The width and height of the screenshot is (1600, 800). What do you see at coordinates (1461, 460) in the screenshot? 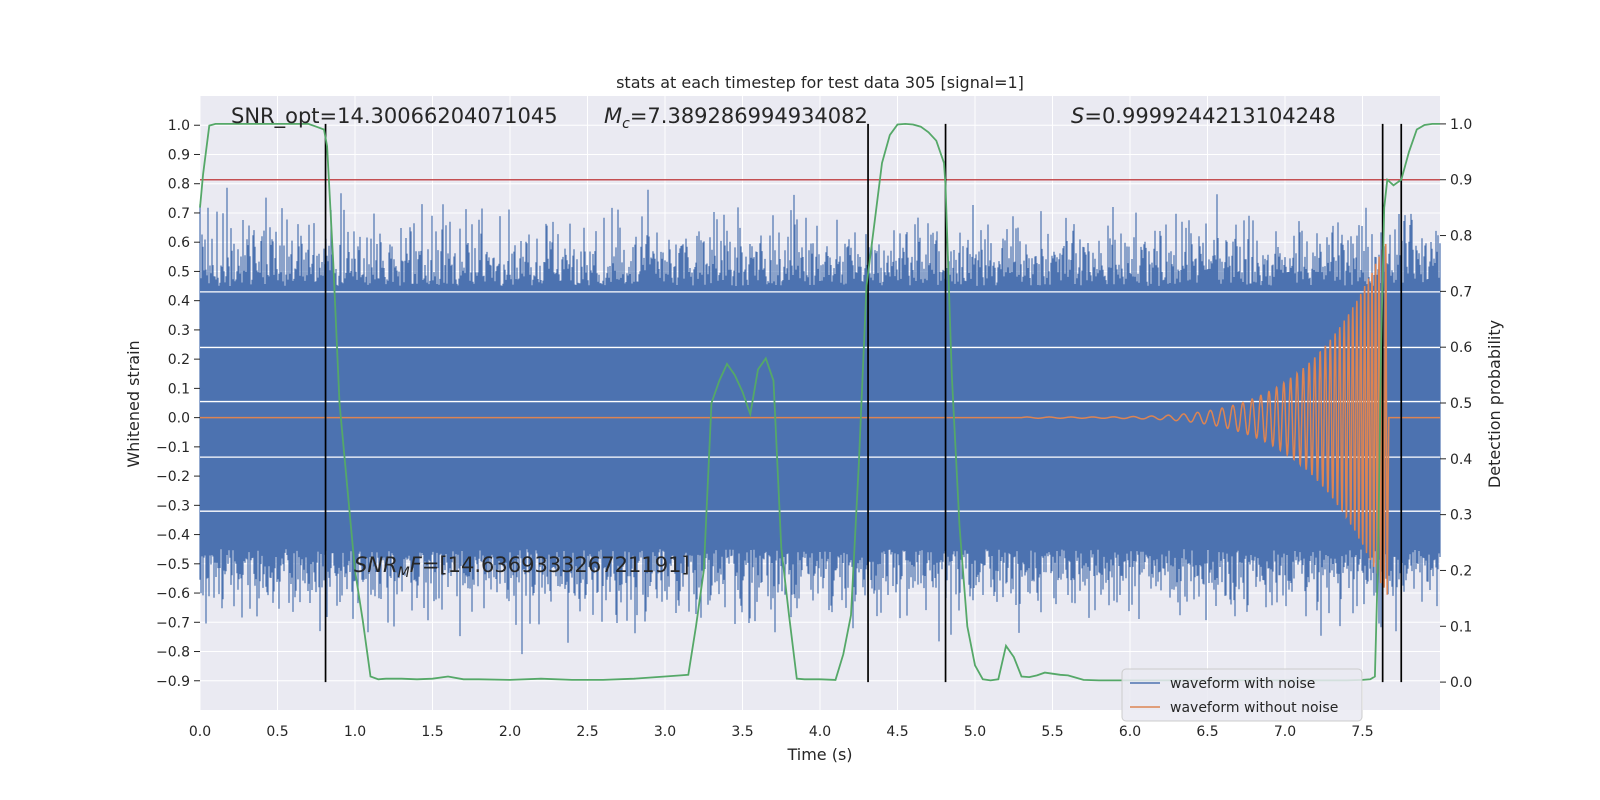
I see `y-right-tick-label: 0.4` at bounding box center [1461, 460].